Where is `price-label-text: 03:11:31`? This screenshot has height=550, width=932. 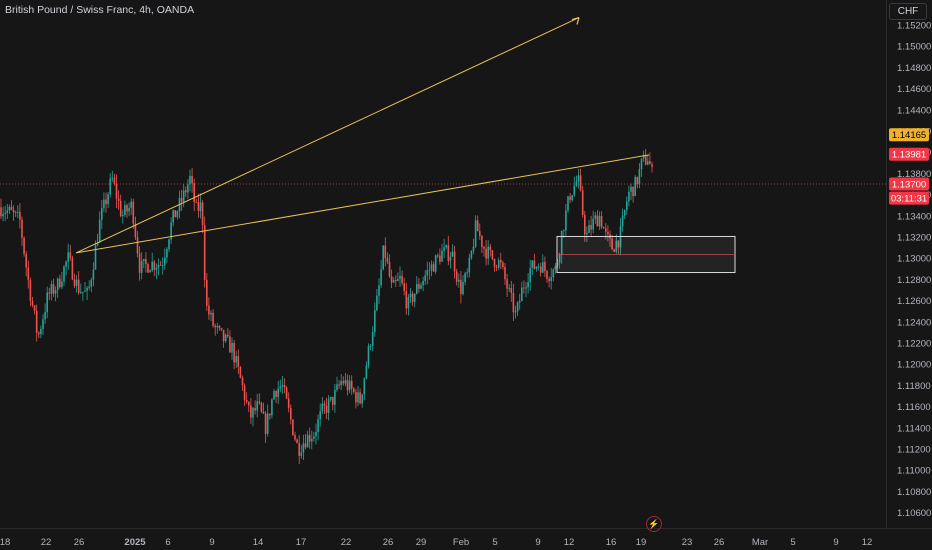
price-label-text: 03:11:31 is located at coordinates (909, 199).